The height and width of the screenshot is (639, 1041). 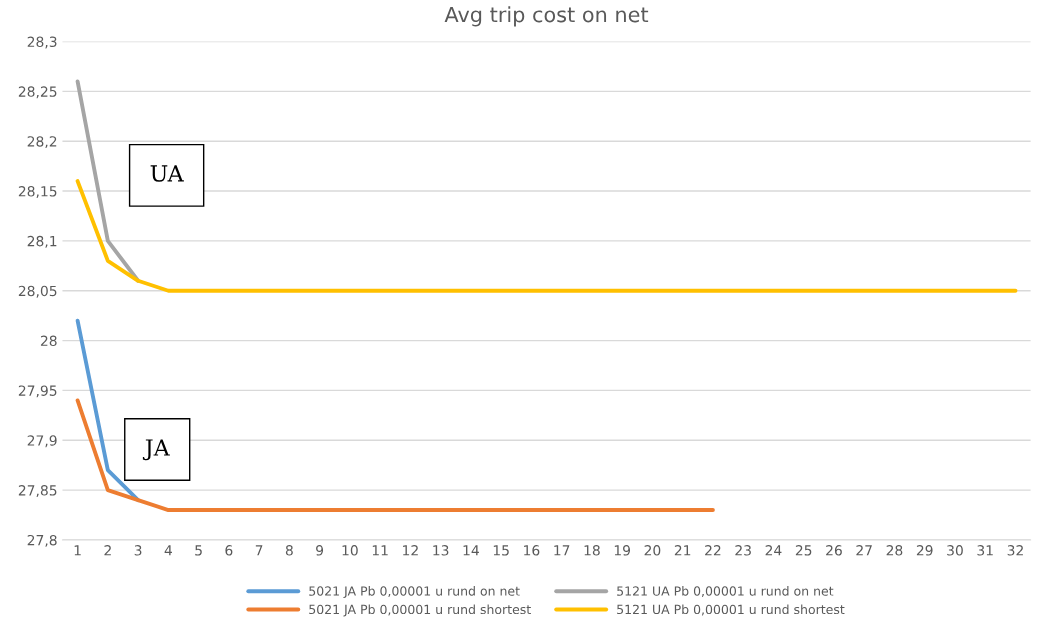 What do you see at coordinates (713, 550) in the screenshot?
I see `x-tick-label: 22` at bounding box center [713, 550].